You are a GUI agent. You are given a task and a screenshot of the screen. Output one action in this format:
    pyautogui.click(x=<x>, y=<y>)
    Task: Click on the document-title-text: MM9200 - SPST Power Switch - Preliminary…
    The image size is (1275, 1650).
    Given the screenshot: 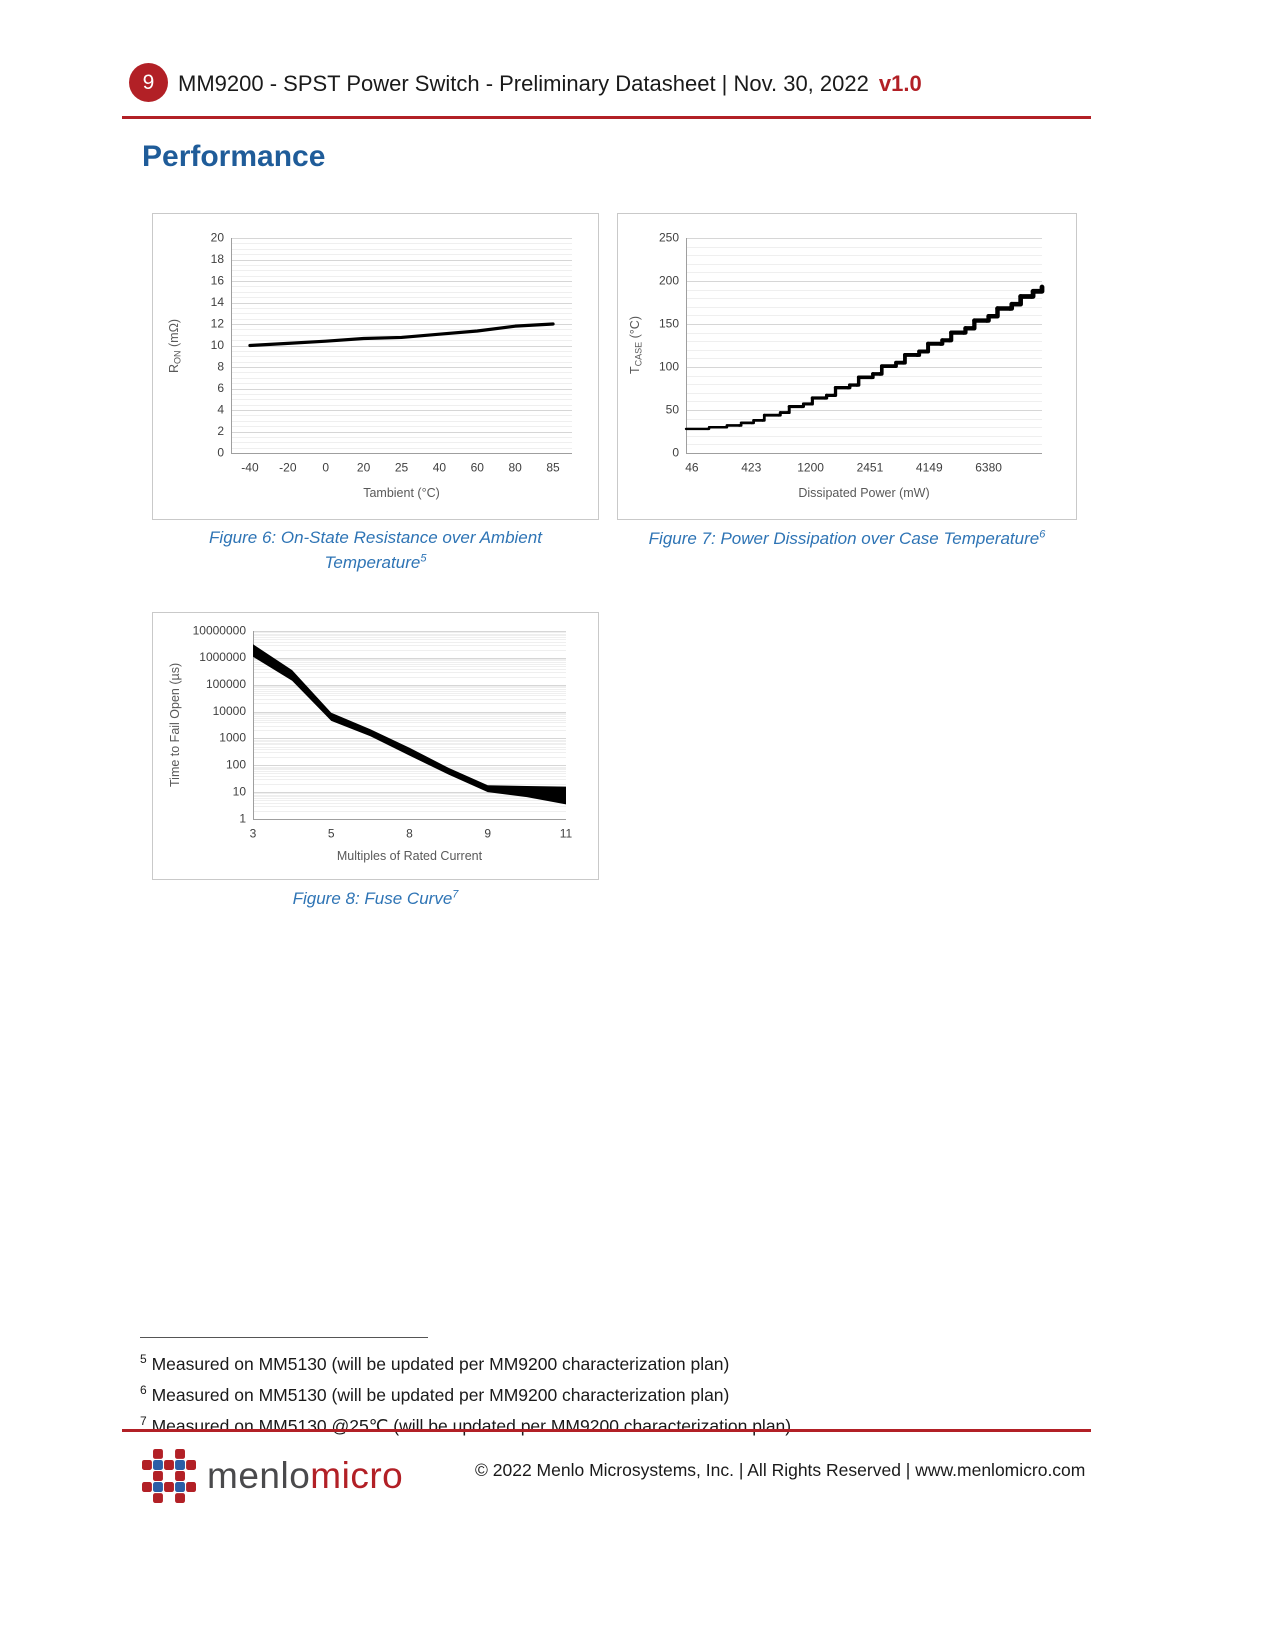 What is the action you would take?
    pyautogui.click(x=523, y=83)
    